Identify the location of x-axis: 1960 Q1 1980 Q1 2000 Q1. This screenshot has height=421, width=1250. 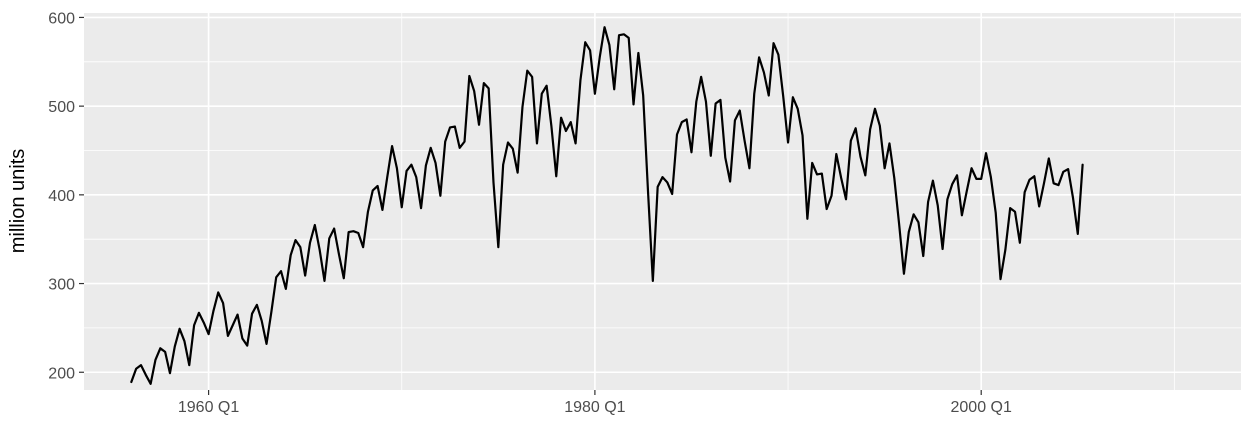
(595, 403).